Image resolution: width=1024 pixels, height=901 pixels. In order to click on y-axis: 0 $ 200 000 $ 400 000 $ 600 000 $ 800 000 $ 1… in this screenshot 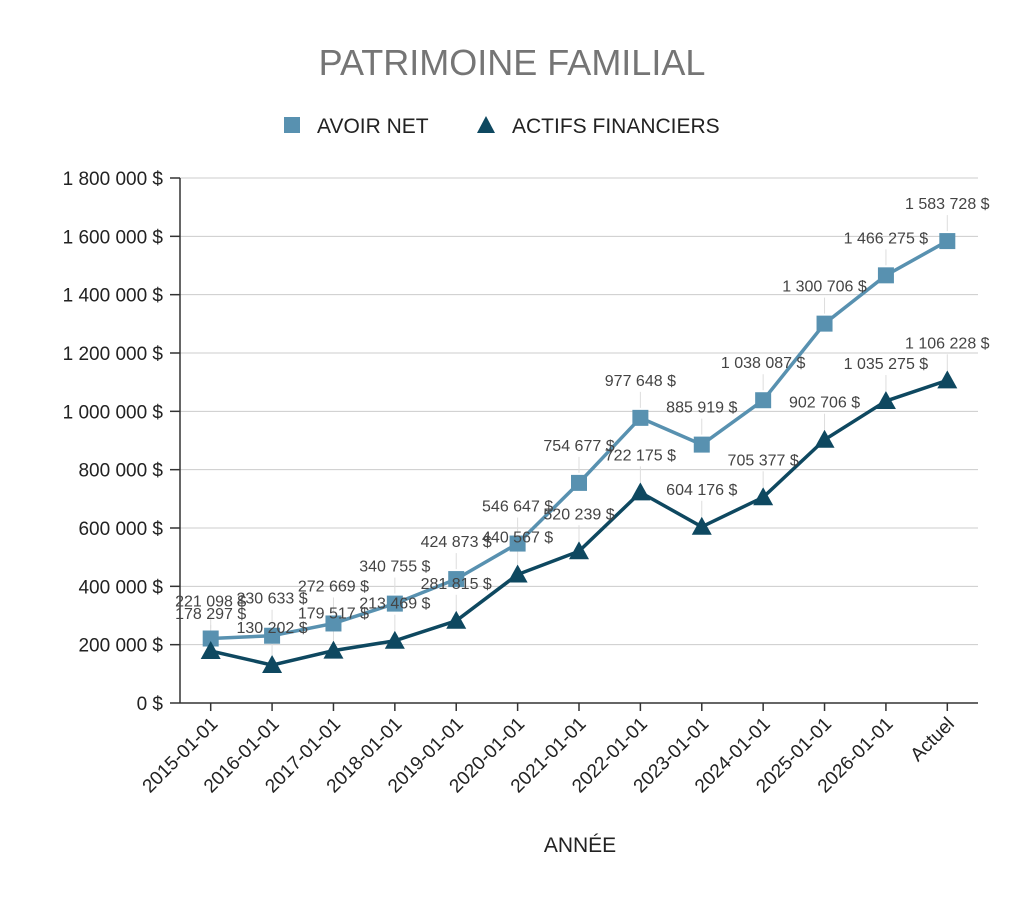, I will do `click(122, 442)`.